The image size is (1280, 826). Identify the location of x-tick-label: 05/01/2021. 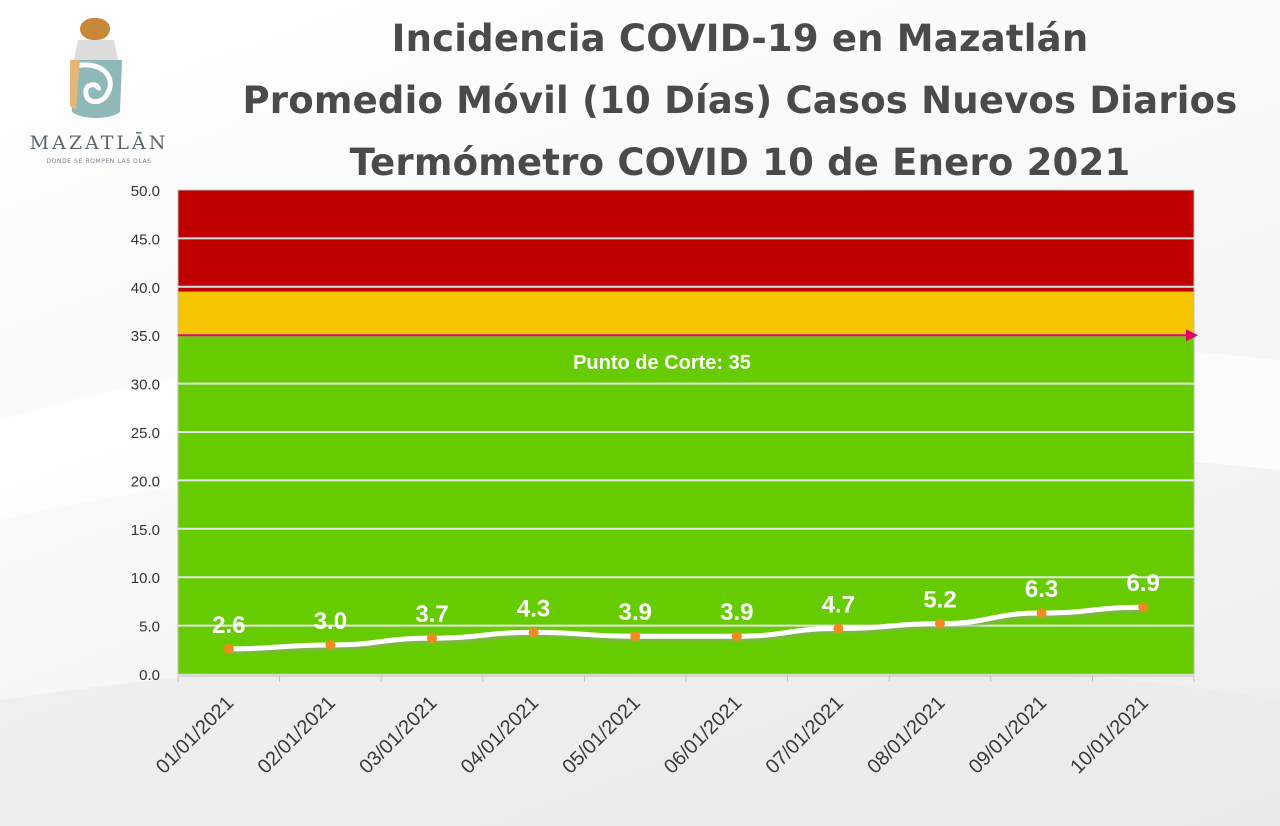
(601, 735).